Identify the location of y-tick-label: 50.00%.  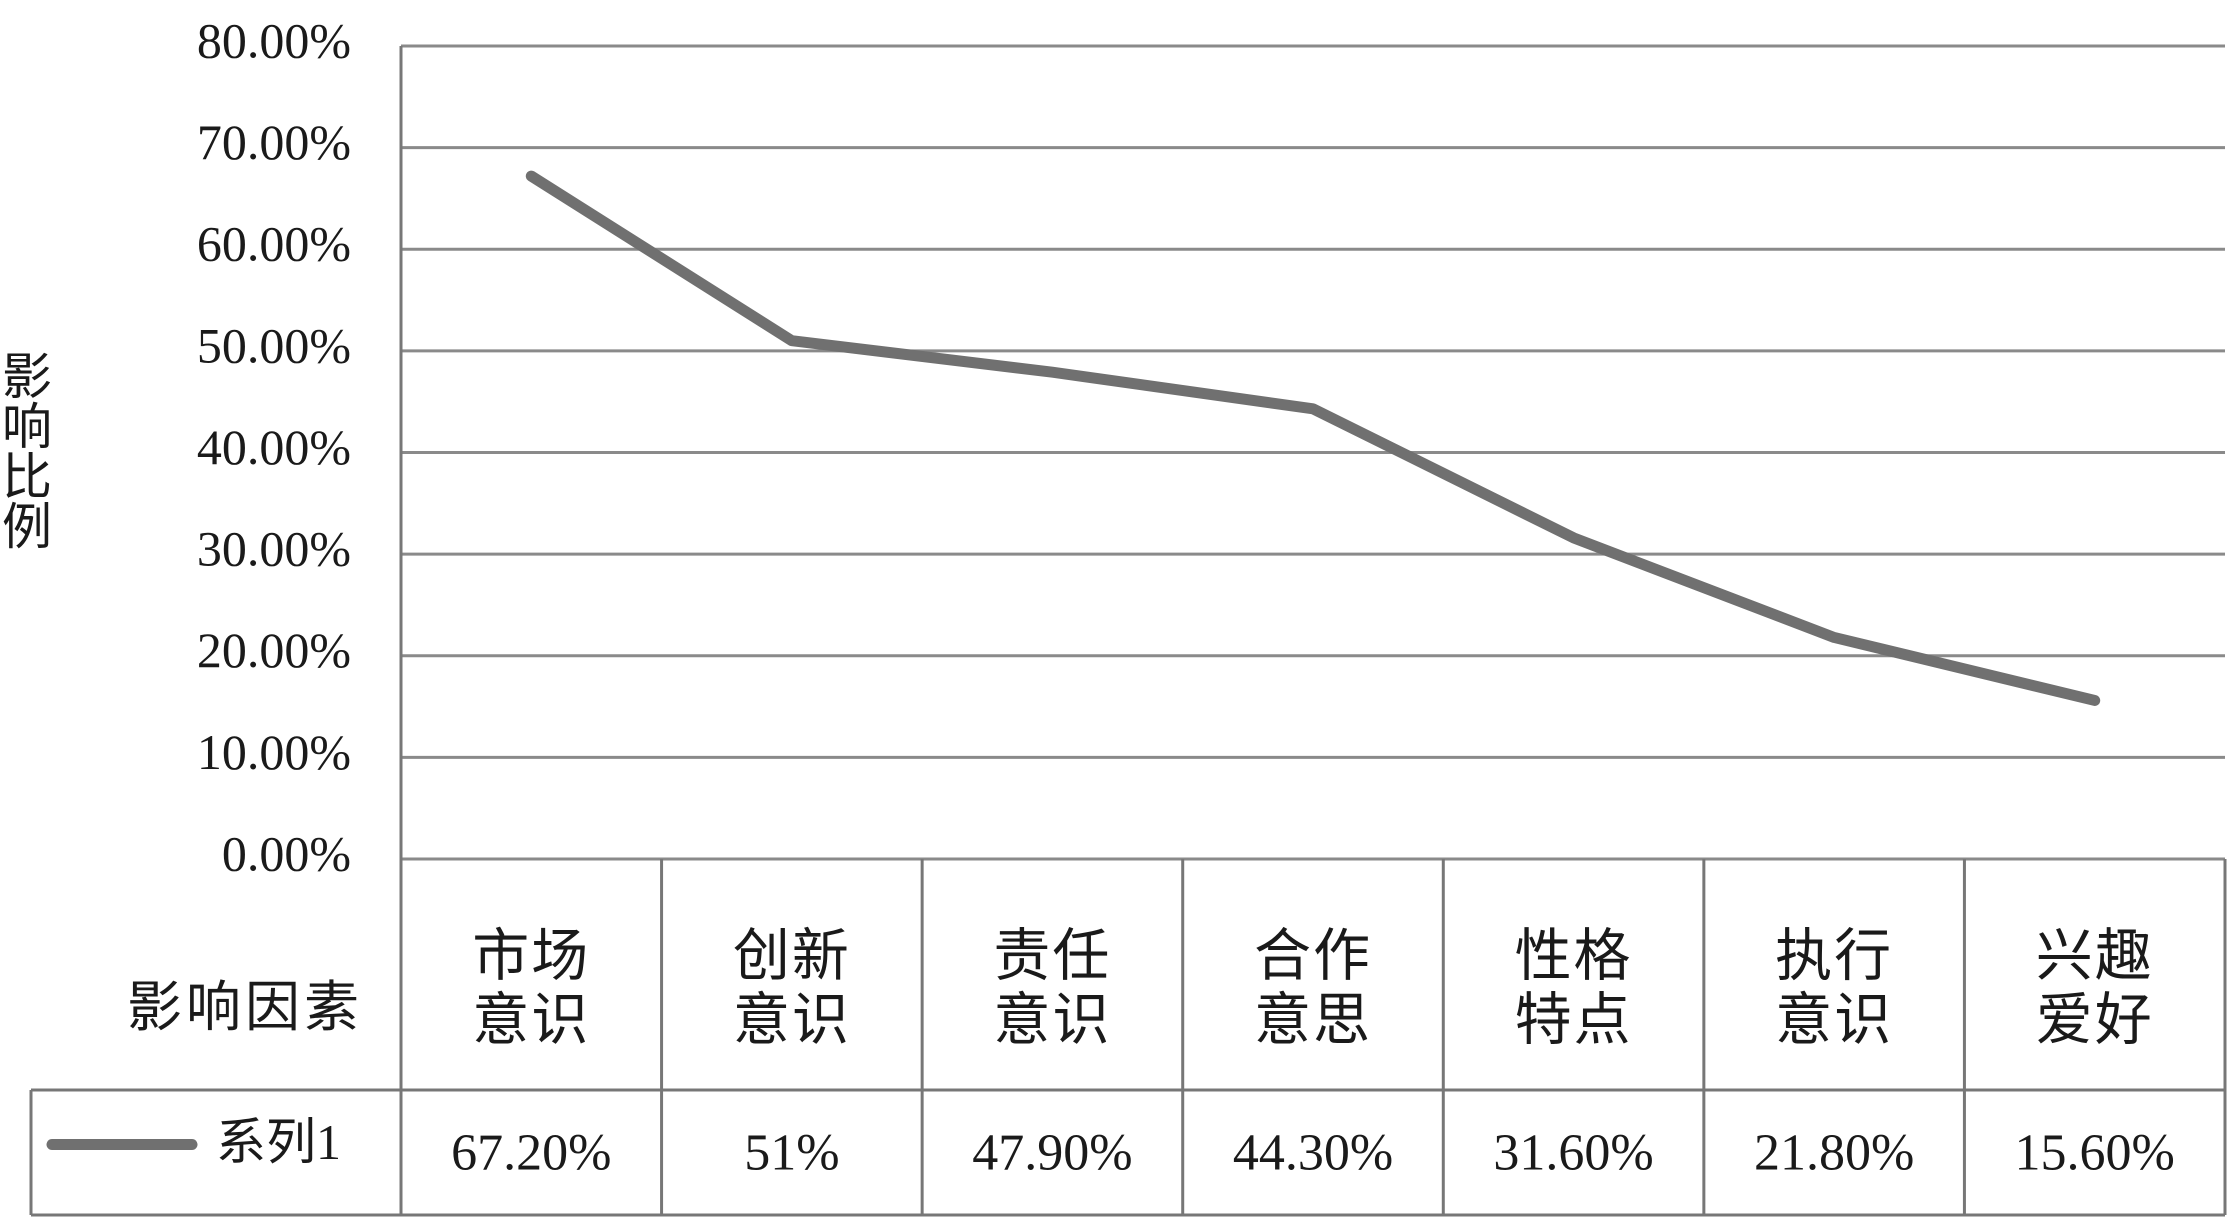
(274, 345).